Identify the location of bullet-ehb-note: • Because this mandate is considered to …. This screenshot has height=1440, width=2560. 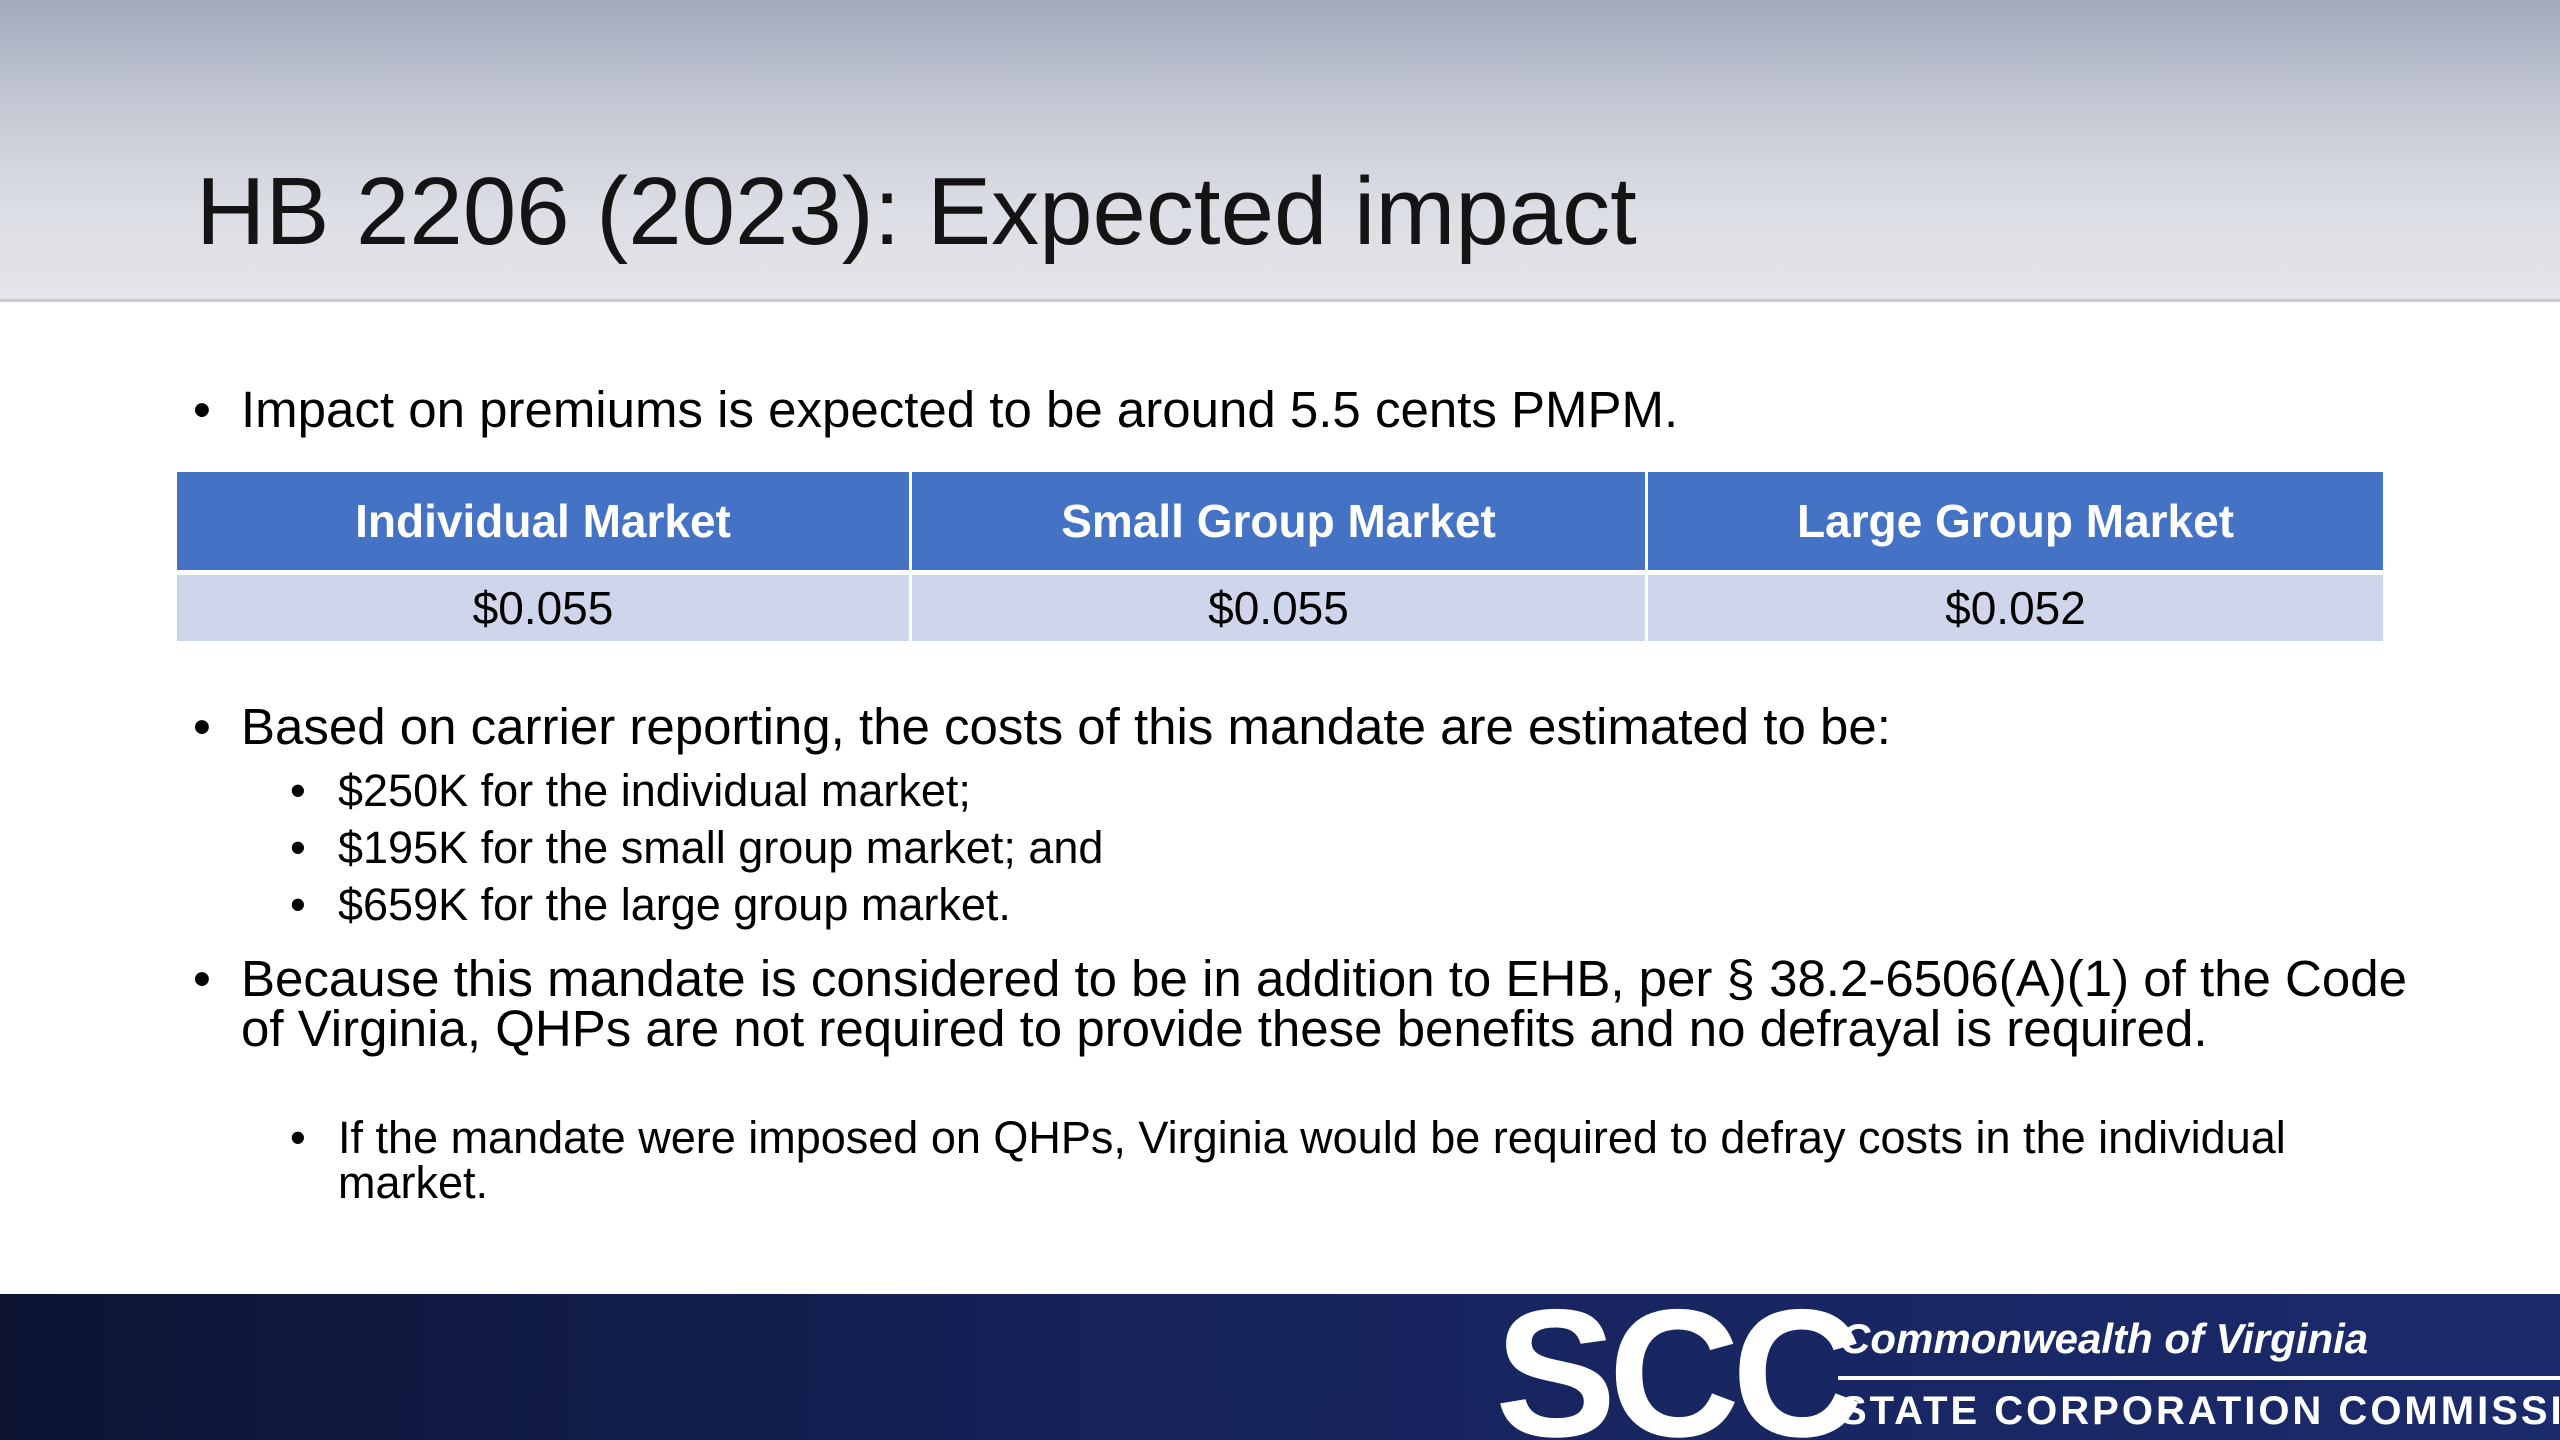
(1308, 1003).